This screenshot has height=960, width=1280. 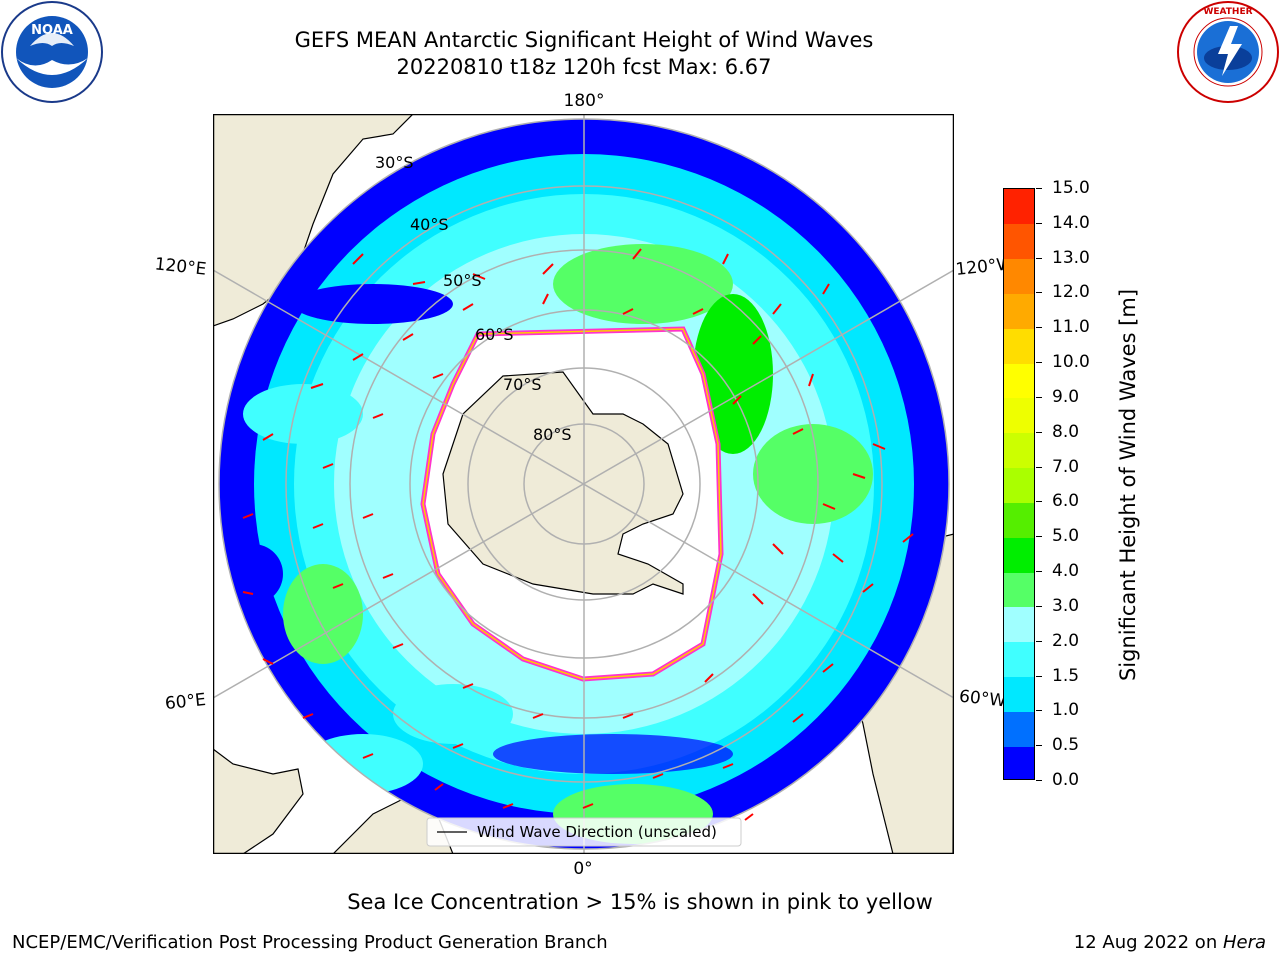 I want to click on footer-date: 12 Aug 2022 on Hera, so click(x=1170, y=942).